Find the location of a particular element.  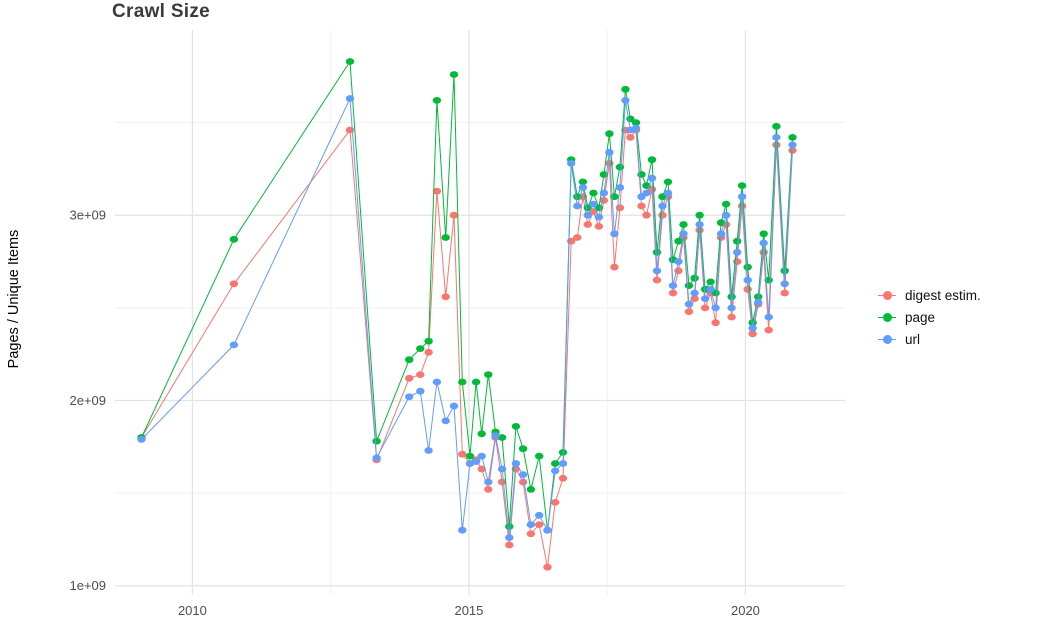

legend-item-digest-estim-: digest estim. is located at coordinates (929, 295).